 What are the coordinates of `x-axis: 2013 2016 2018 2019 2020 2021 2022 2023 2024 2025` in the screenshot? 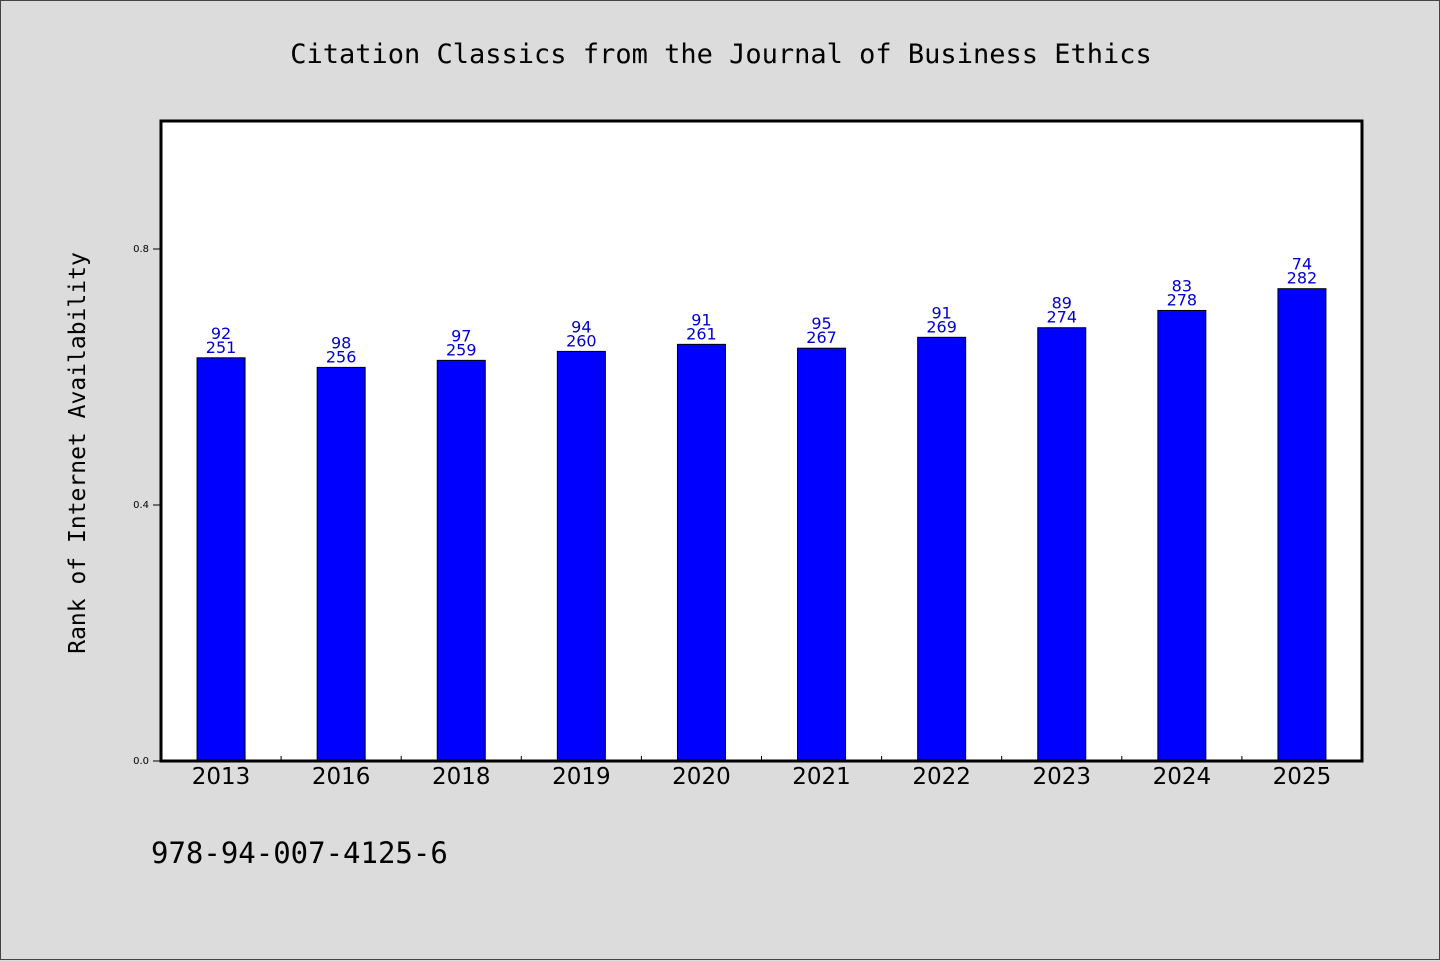 It's located at (761, 773).